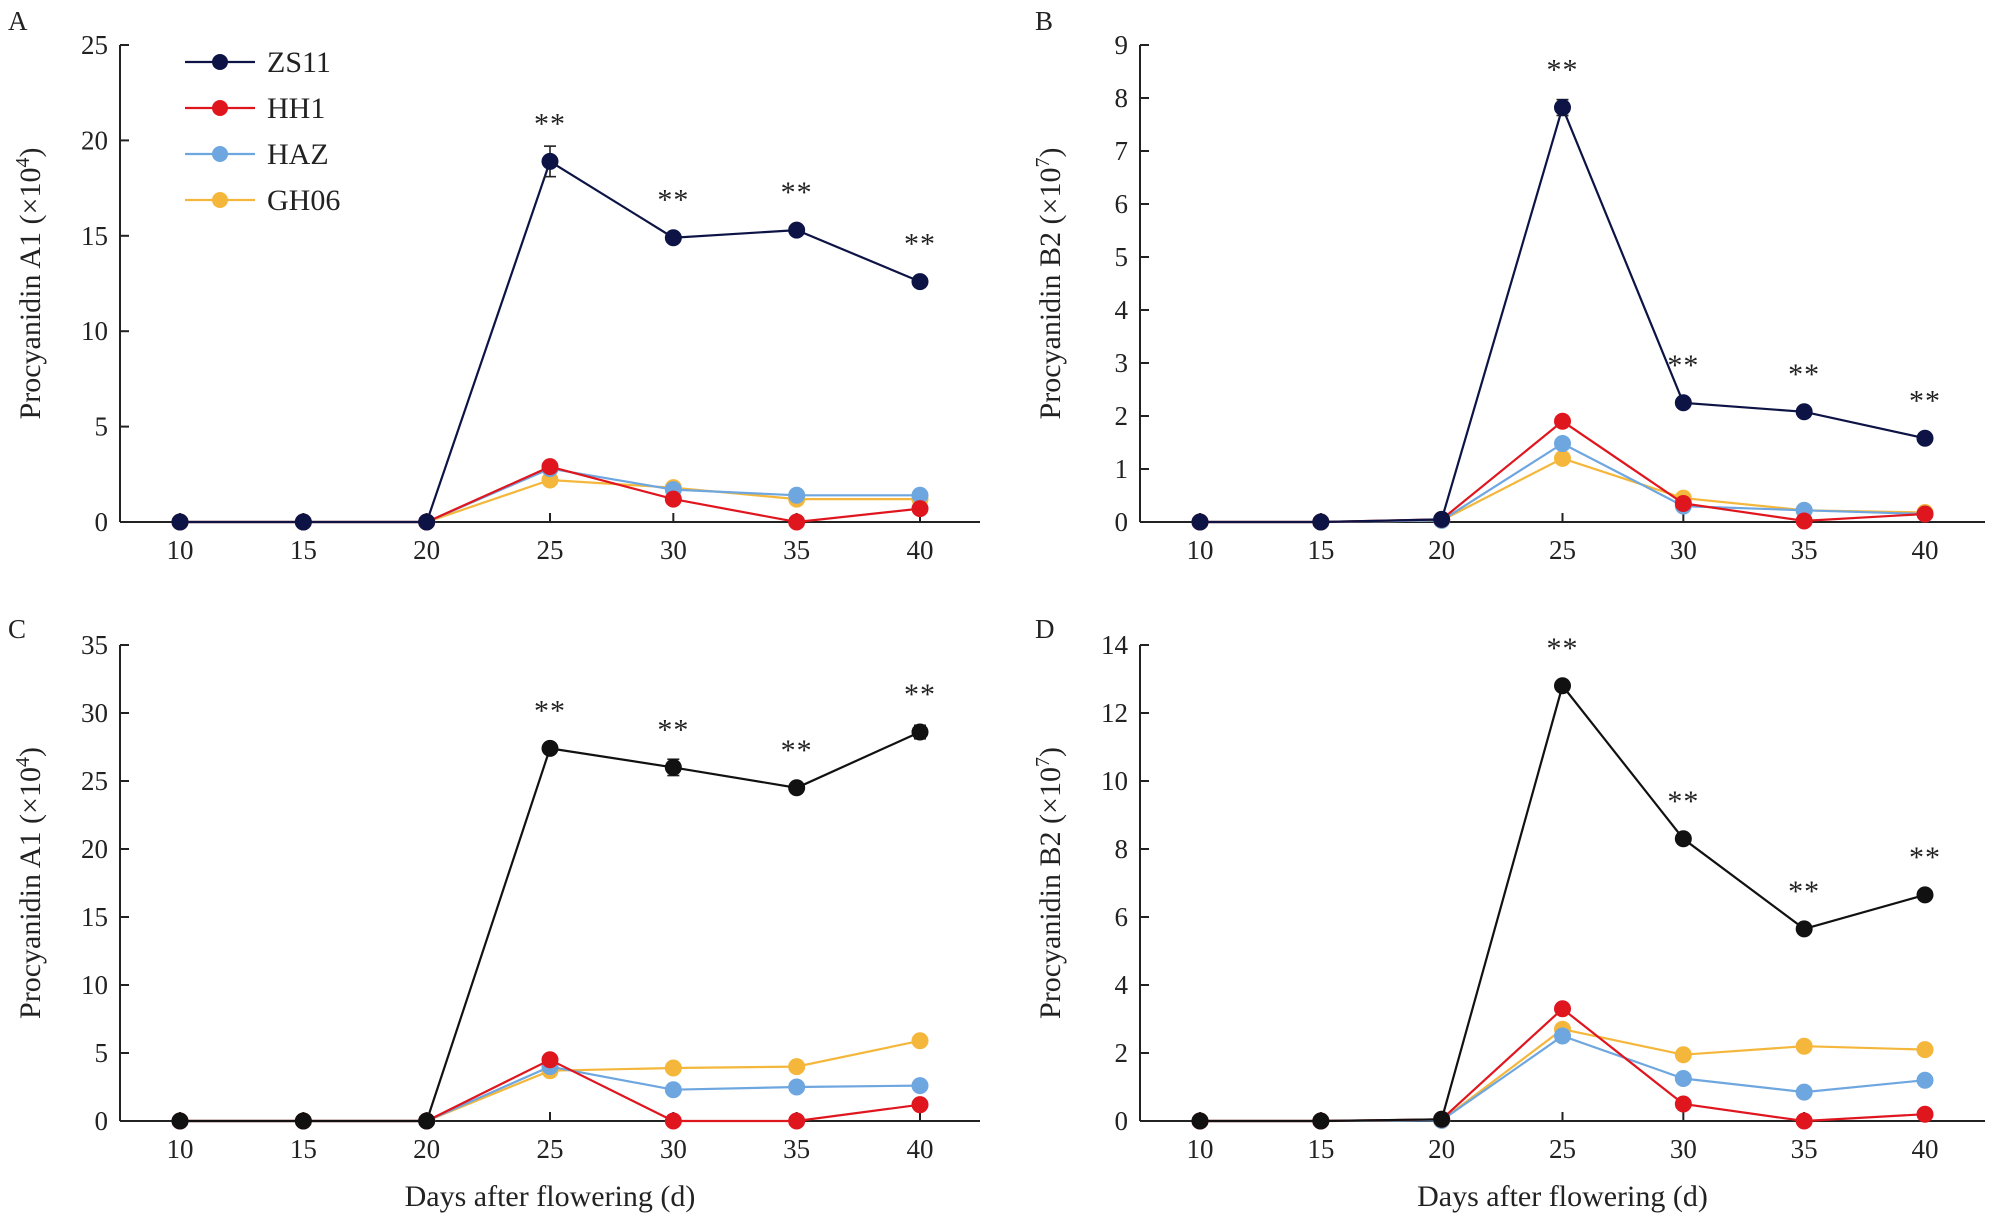 The image size is (2000, 1226). What do you see at coordinates (1115, 645) in the screenshot?
I see `y-tick-label: 14` at bounding box center [1115, 645].